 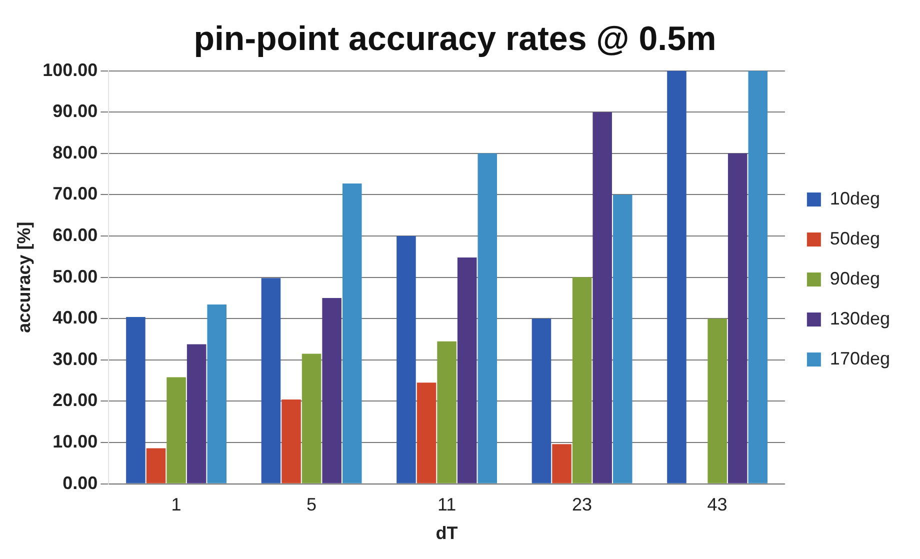 What do you see at coordinates (446, 504) in the screenshot?
I see `x-tick-label: 11` at bounding box center [446, 504].